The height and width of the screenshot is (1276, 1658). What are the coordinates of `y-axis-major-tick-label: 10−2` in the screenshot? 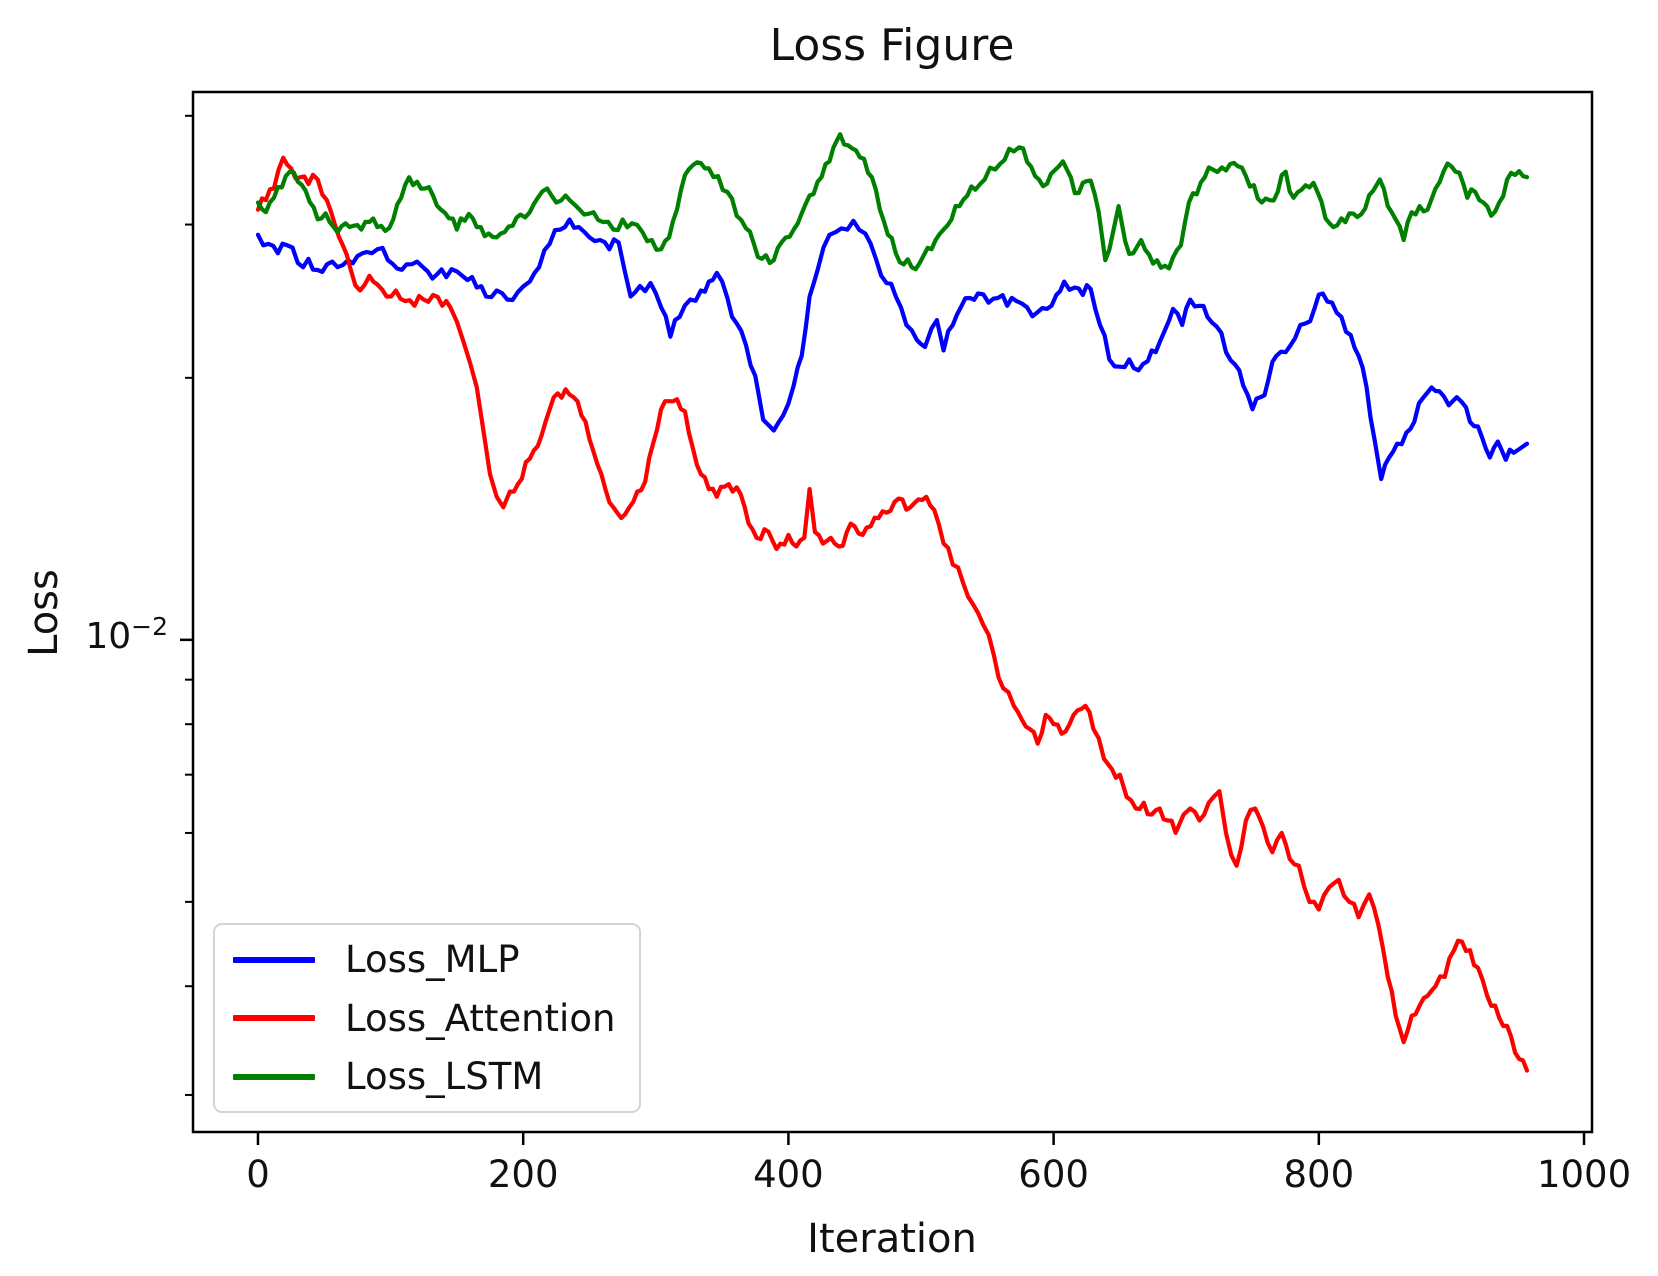 It's located at (115, 635).